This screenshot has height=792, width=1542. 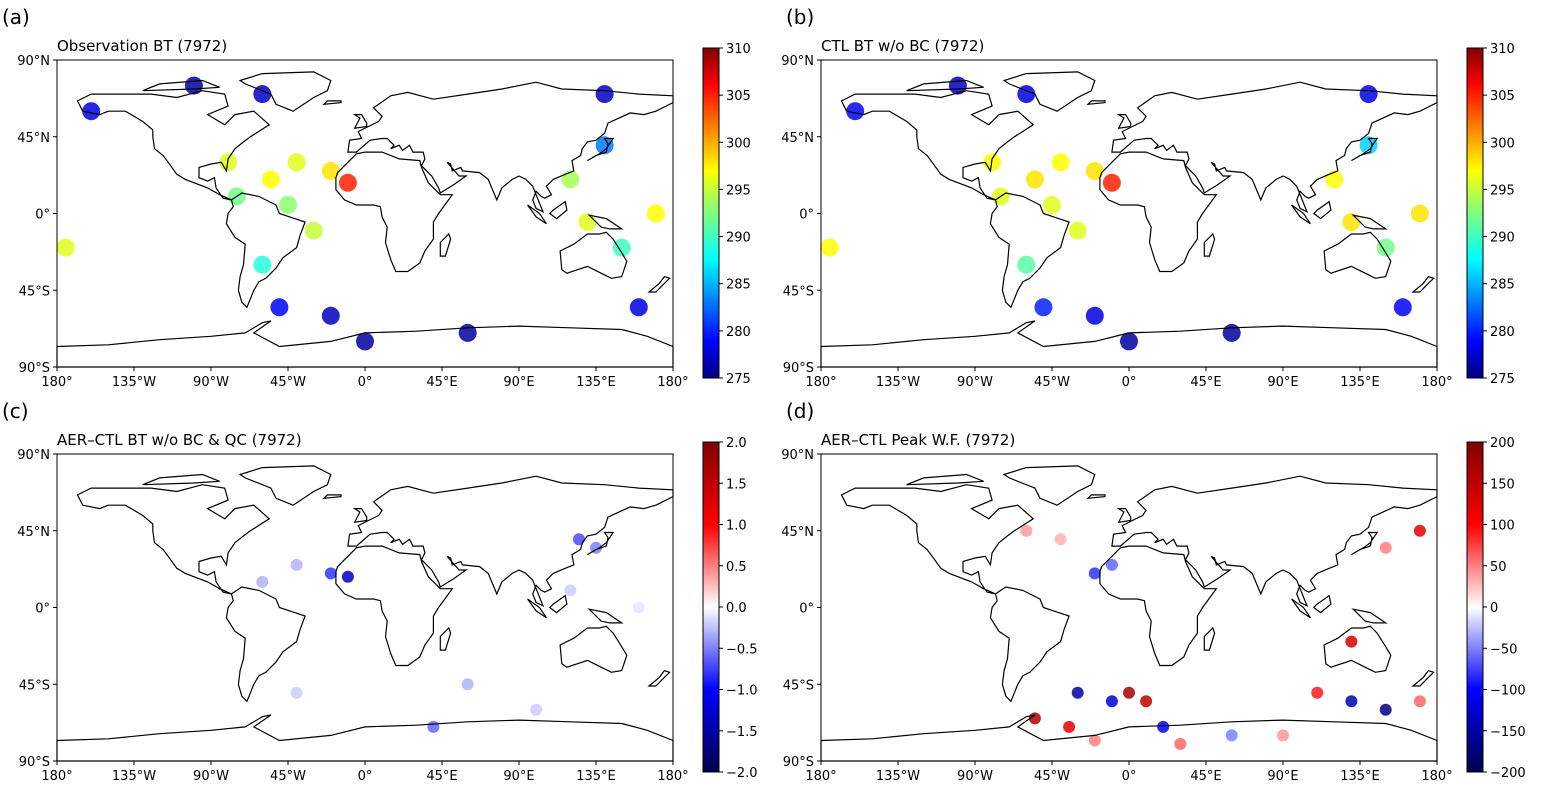 I want to click on colorbar-tick-label: 0.5, so click(x=736, y=567).